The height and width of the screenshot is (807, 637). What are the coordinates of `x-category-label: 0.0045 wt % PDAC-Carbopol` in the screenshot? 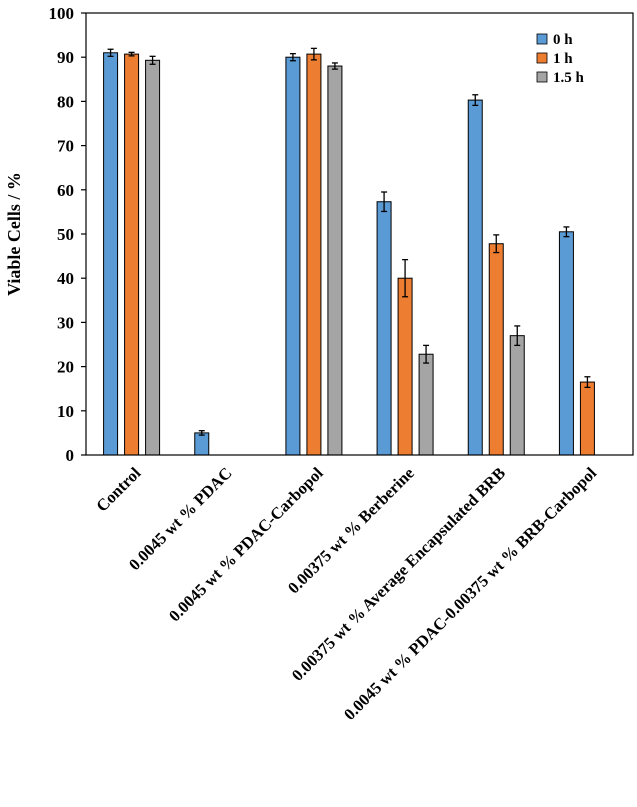 It's located at (246, 544).